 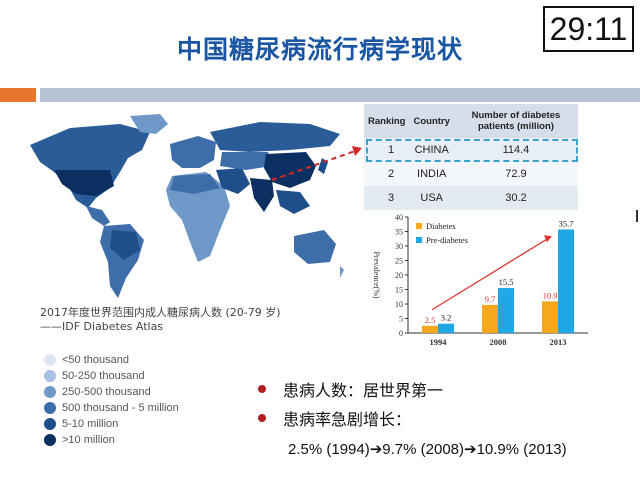 I want to click on cell-country: INDIA, so click(x=431, y=174).